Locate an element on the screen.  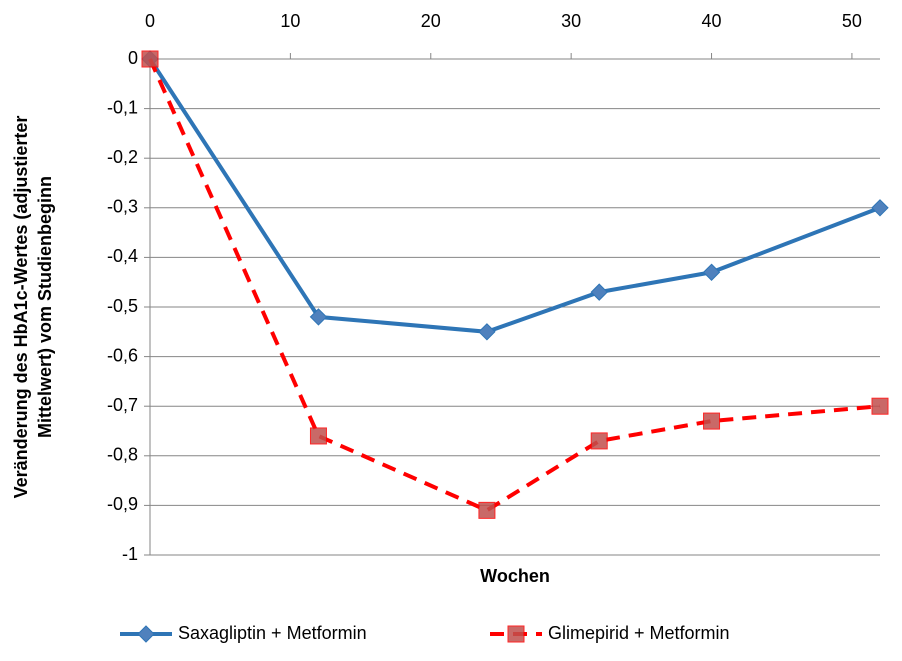
y-tick-label: -0,9 is located at coordinates (122, 504).